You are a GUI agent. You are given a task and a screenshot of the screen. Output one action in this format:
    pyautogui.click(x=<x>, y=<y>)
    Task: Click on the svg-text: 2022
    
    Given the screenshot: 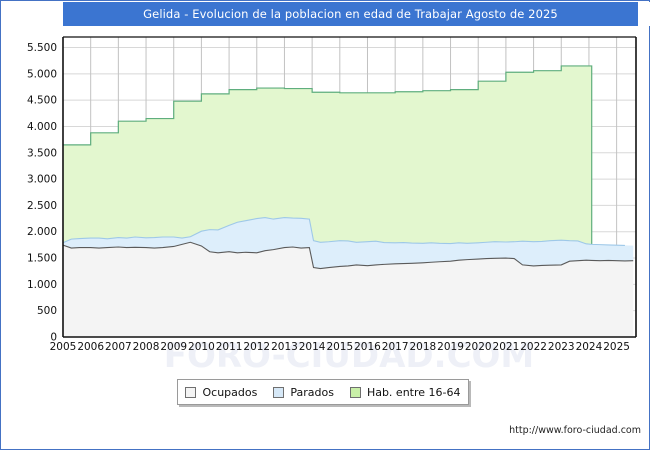 What is the action you would take?
    pyautogui.click(x=533, y=347)
    